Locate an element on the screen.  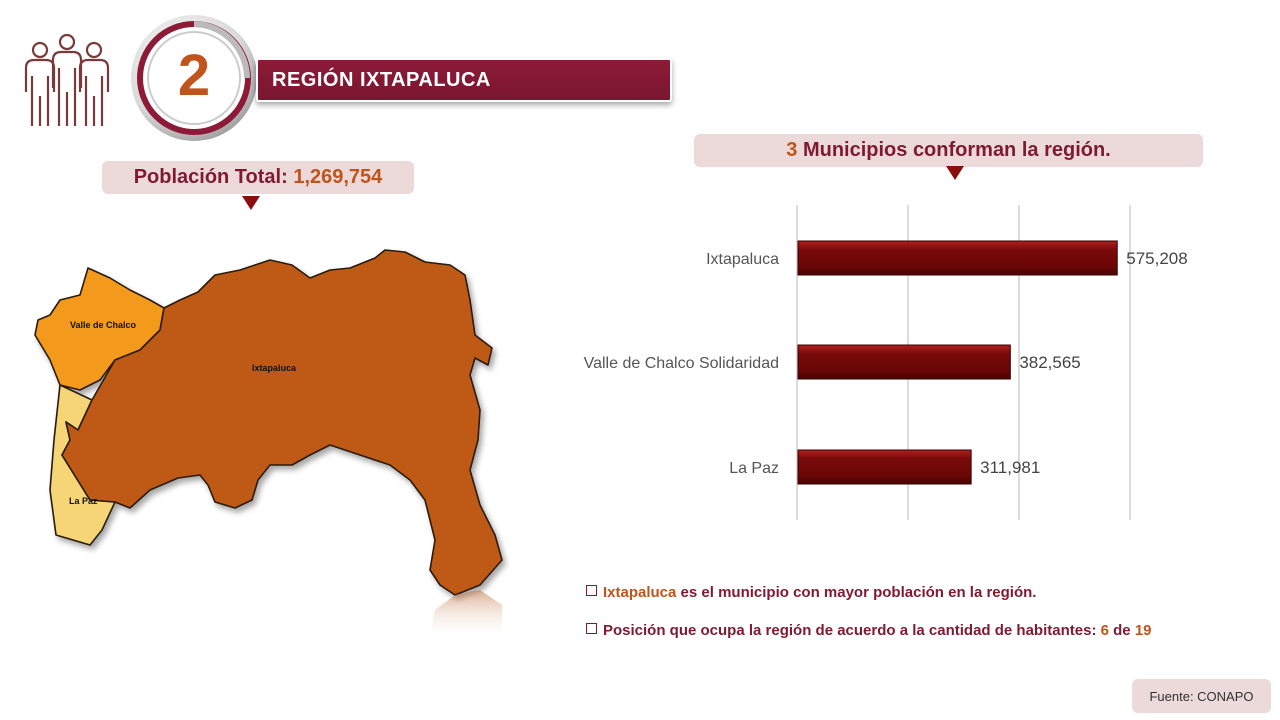
municipios-callout: 3 Municipios conforman la región. is located at coordinates (948, 150).